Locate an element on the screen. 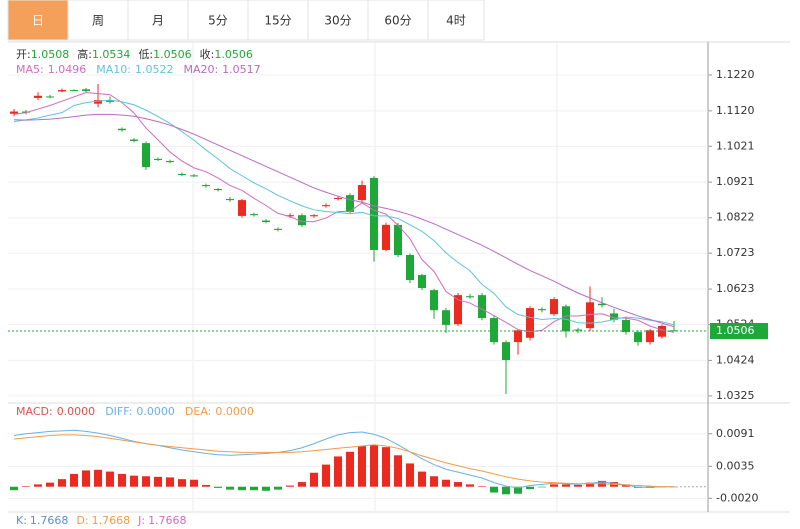 This screenshot has height=529, width=800. tab: 4时 is located at coordinates (456, 20).